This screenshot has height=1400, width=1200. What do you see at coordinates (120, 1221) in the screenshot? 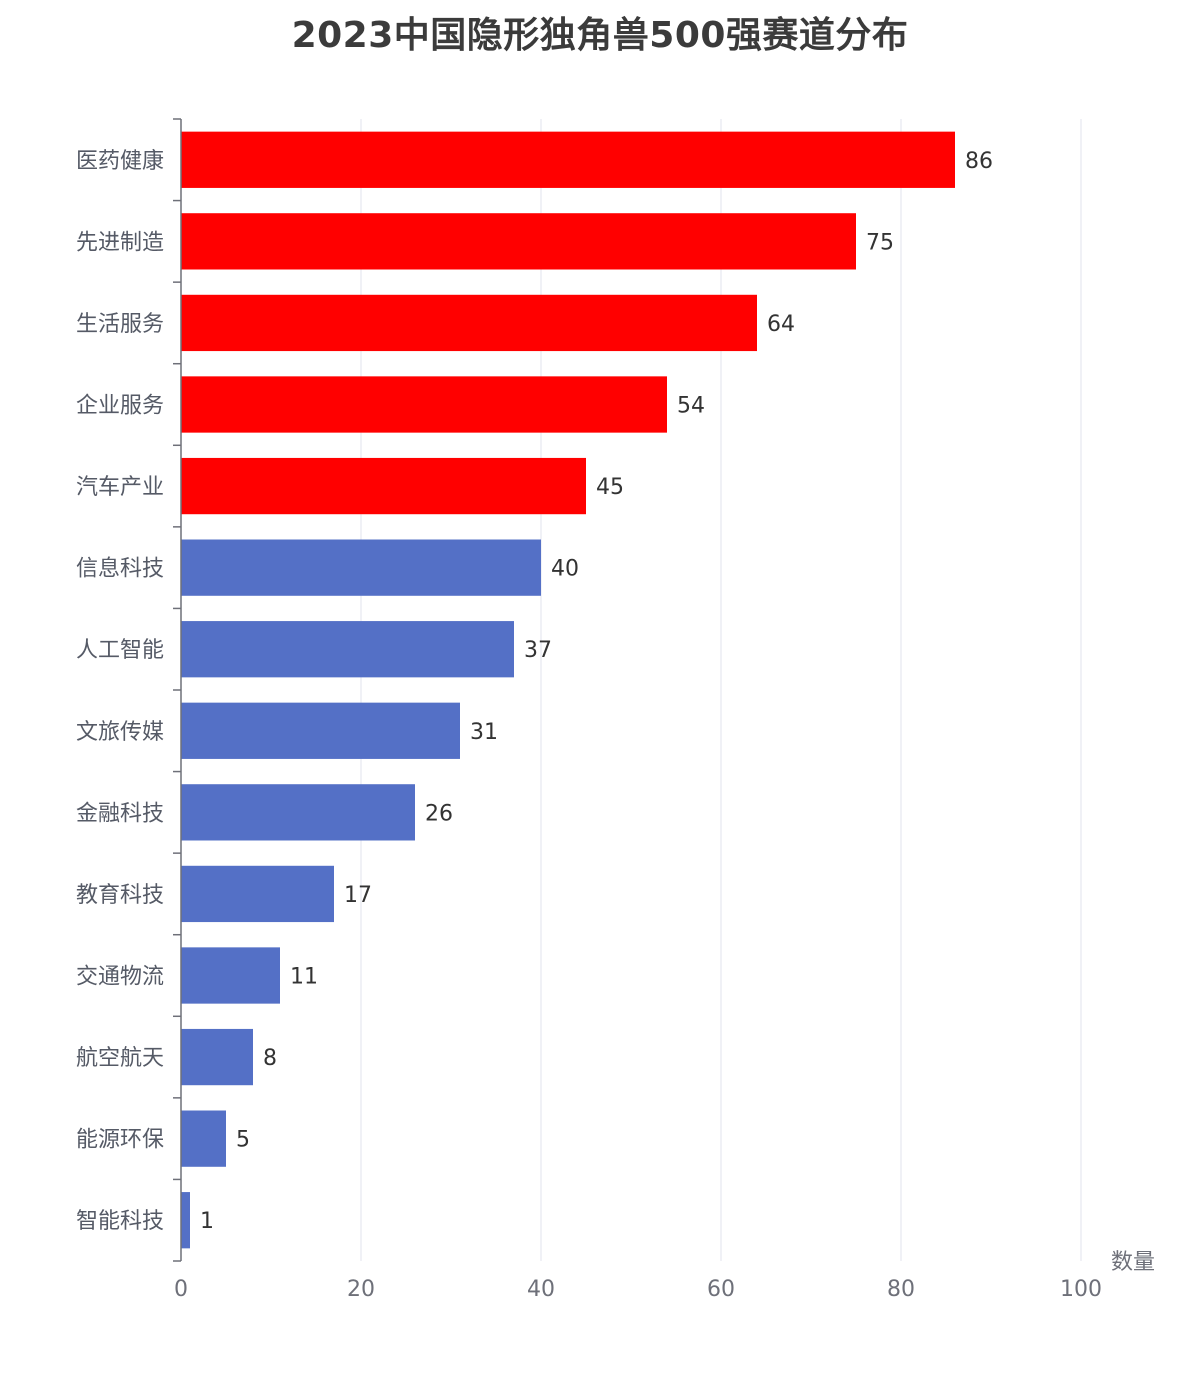
I see `category-label: 智能科技` at bounding box center [120, 1221].